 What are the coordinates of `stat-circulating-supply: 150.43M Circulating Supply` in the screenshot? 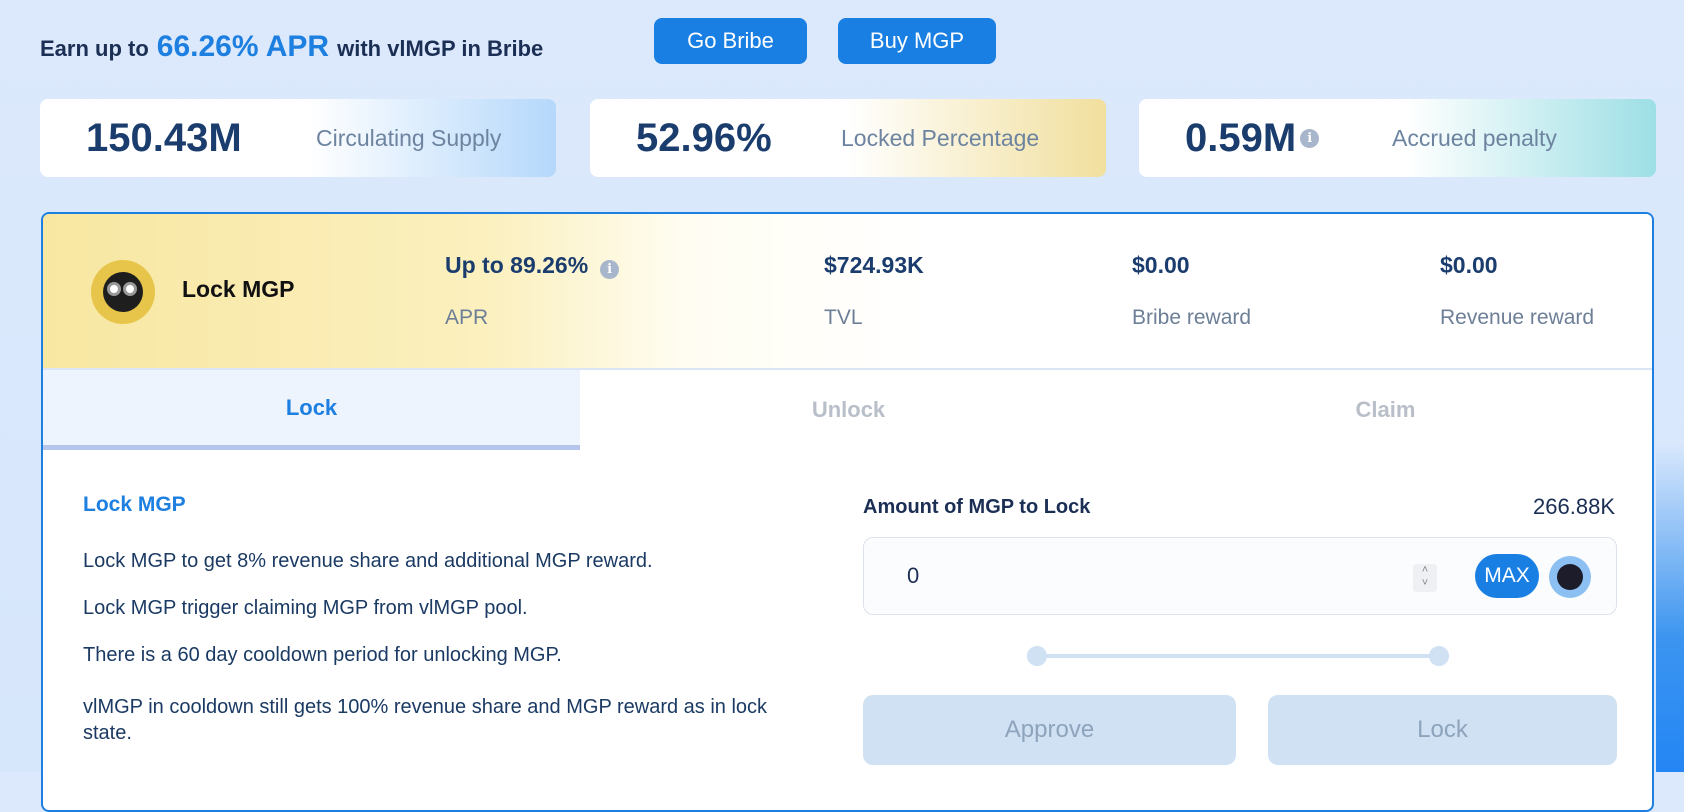 It's located at (298, 138).